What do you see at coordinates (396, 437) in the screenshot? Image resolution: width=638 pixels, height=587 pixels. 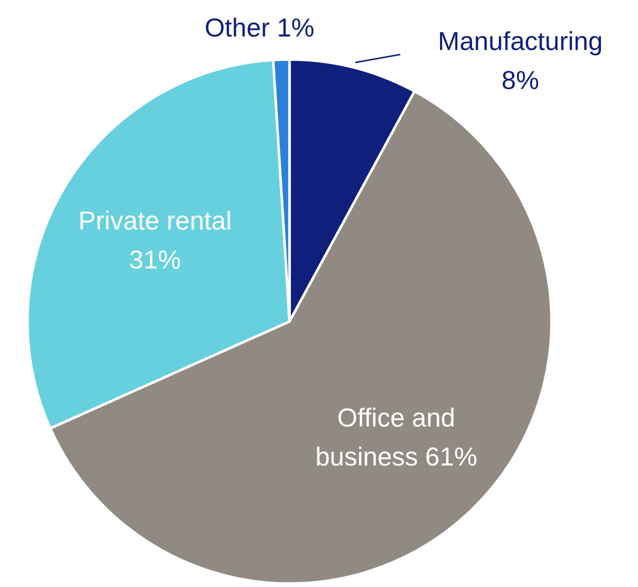 I see `slice-label: Office and business 61%` at bounding box center [396, 437].